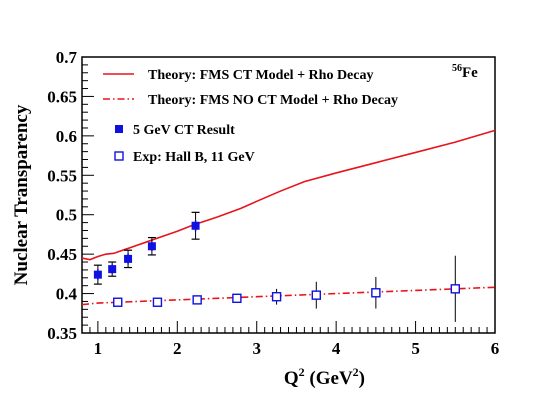  I want to click on legend-entry-label: Theory: FMS NO CT Model + Rho Decay, so click(273, 100).